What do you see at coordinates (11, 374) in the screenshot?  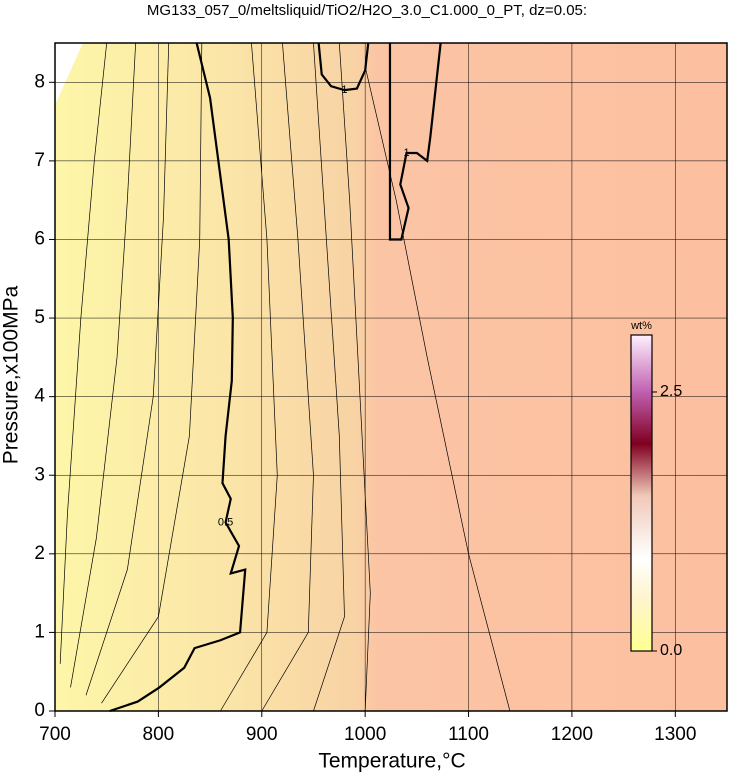 I see `y-axis-label: Pressure,x100MPa` at bounding box center [11, 374].